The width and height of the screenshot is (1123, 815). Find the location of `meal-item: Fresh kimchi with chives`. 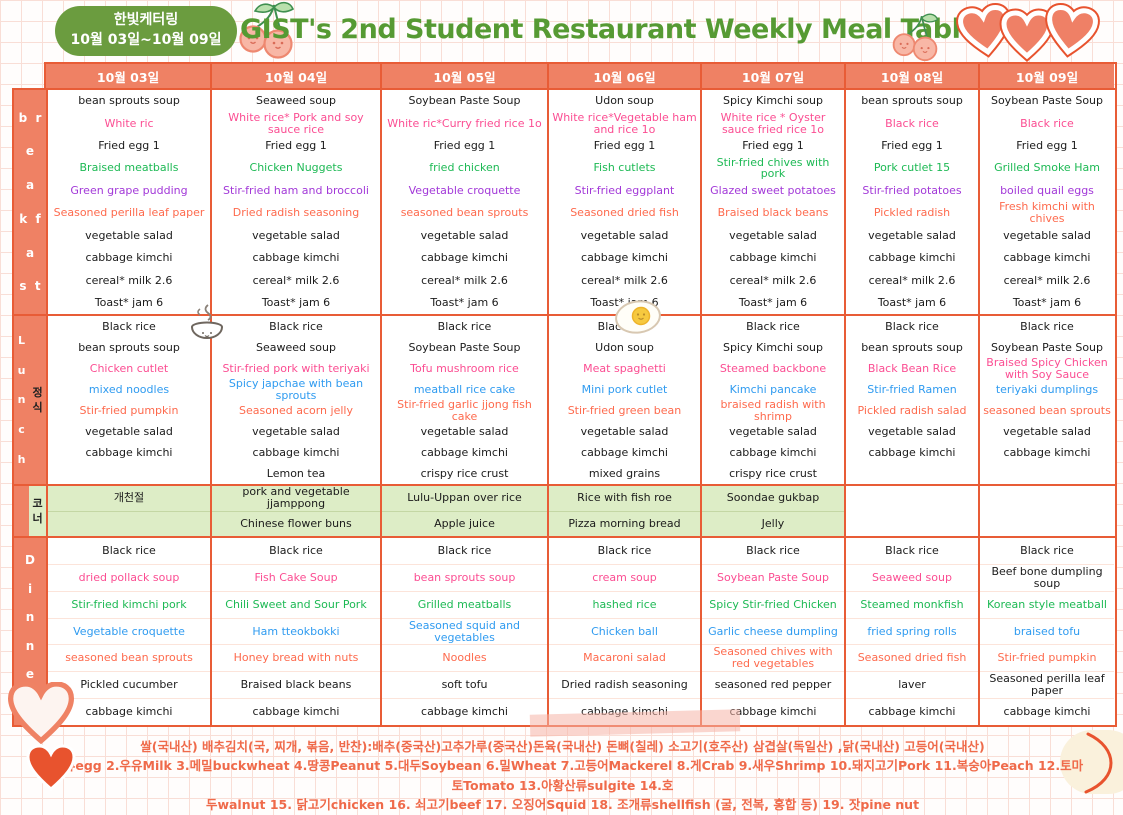

meal-item: Fresh kimchi with chives is located at coordinates (1047, 213).